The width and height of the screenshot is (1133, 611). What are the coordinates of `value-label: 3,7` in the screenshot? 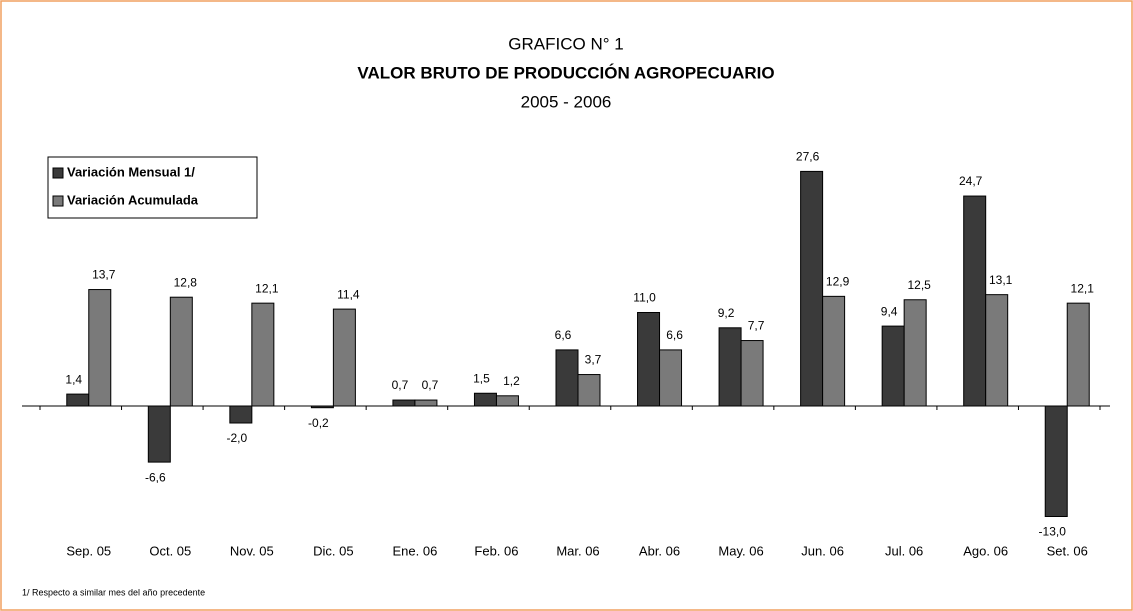 It's located at (593, 360).